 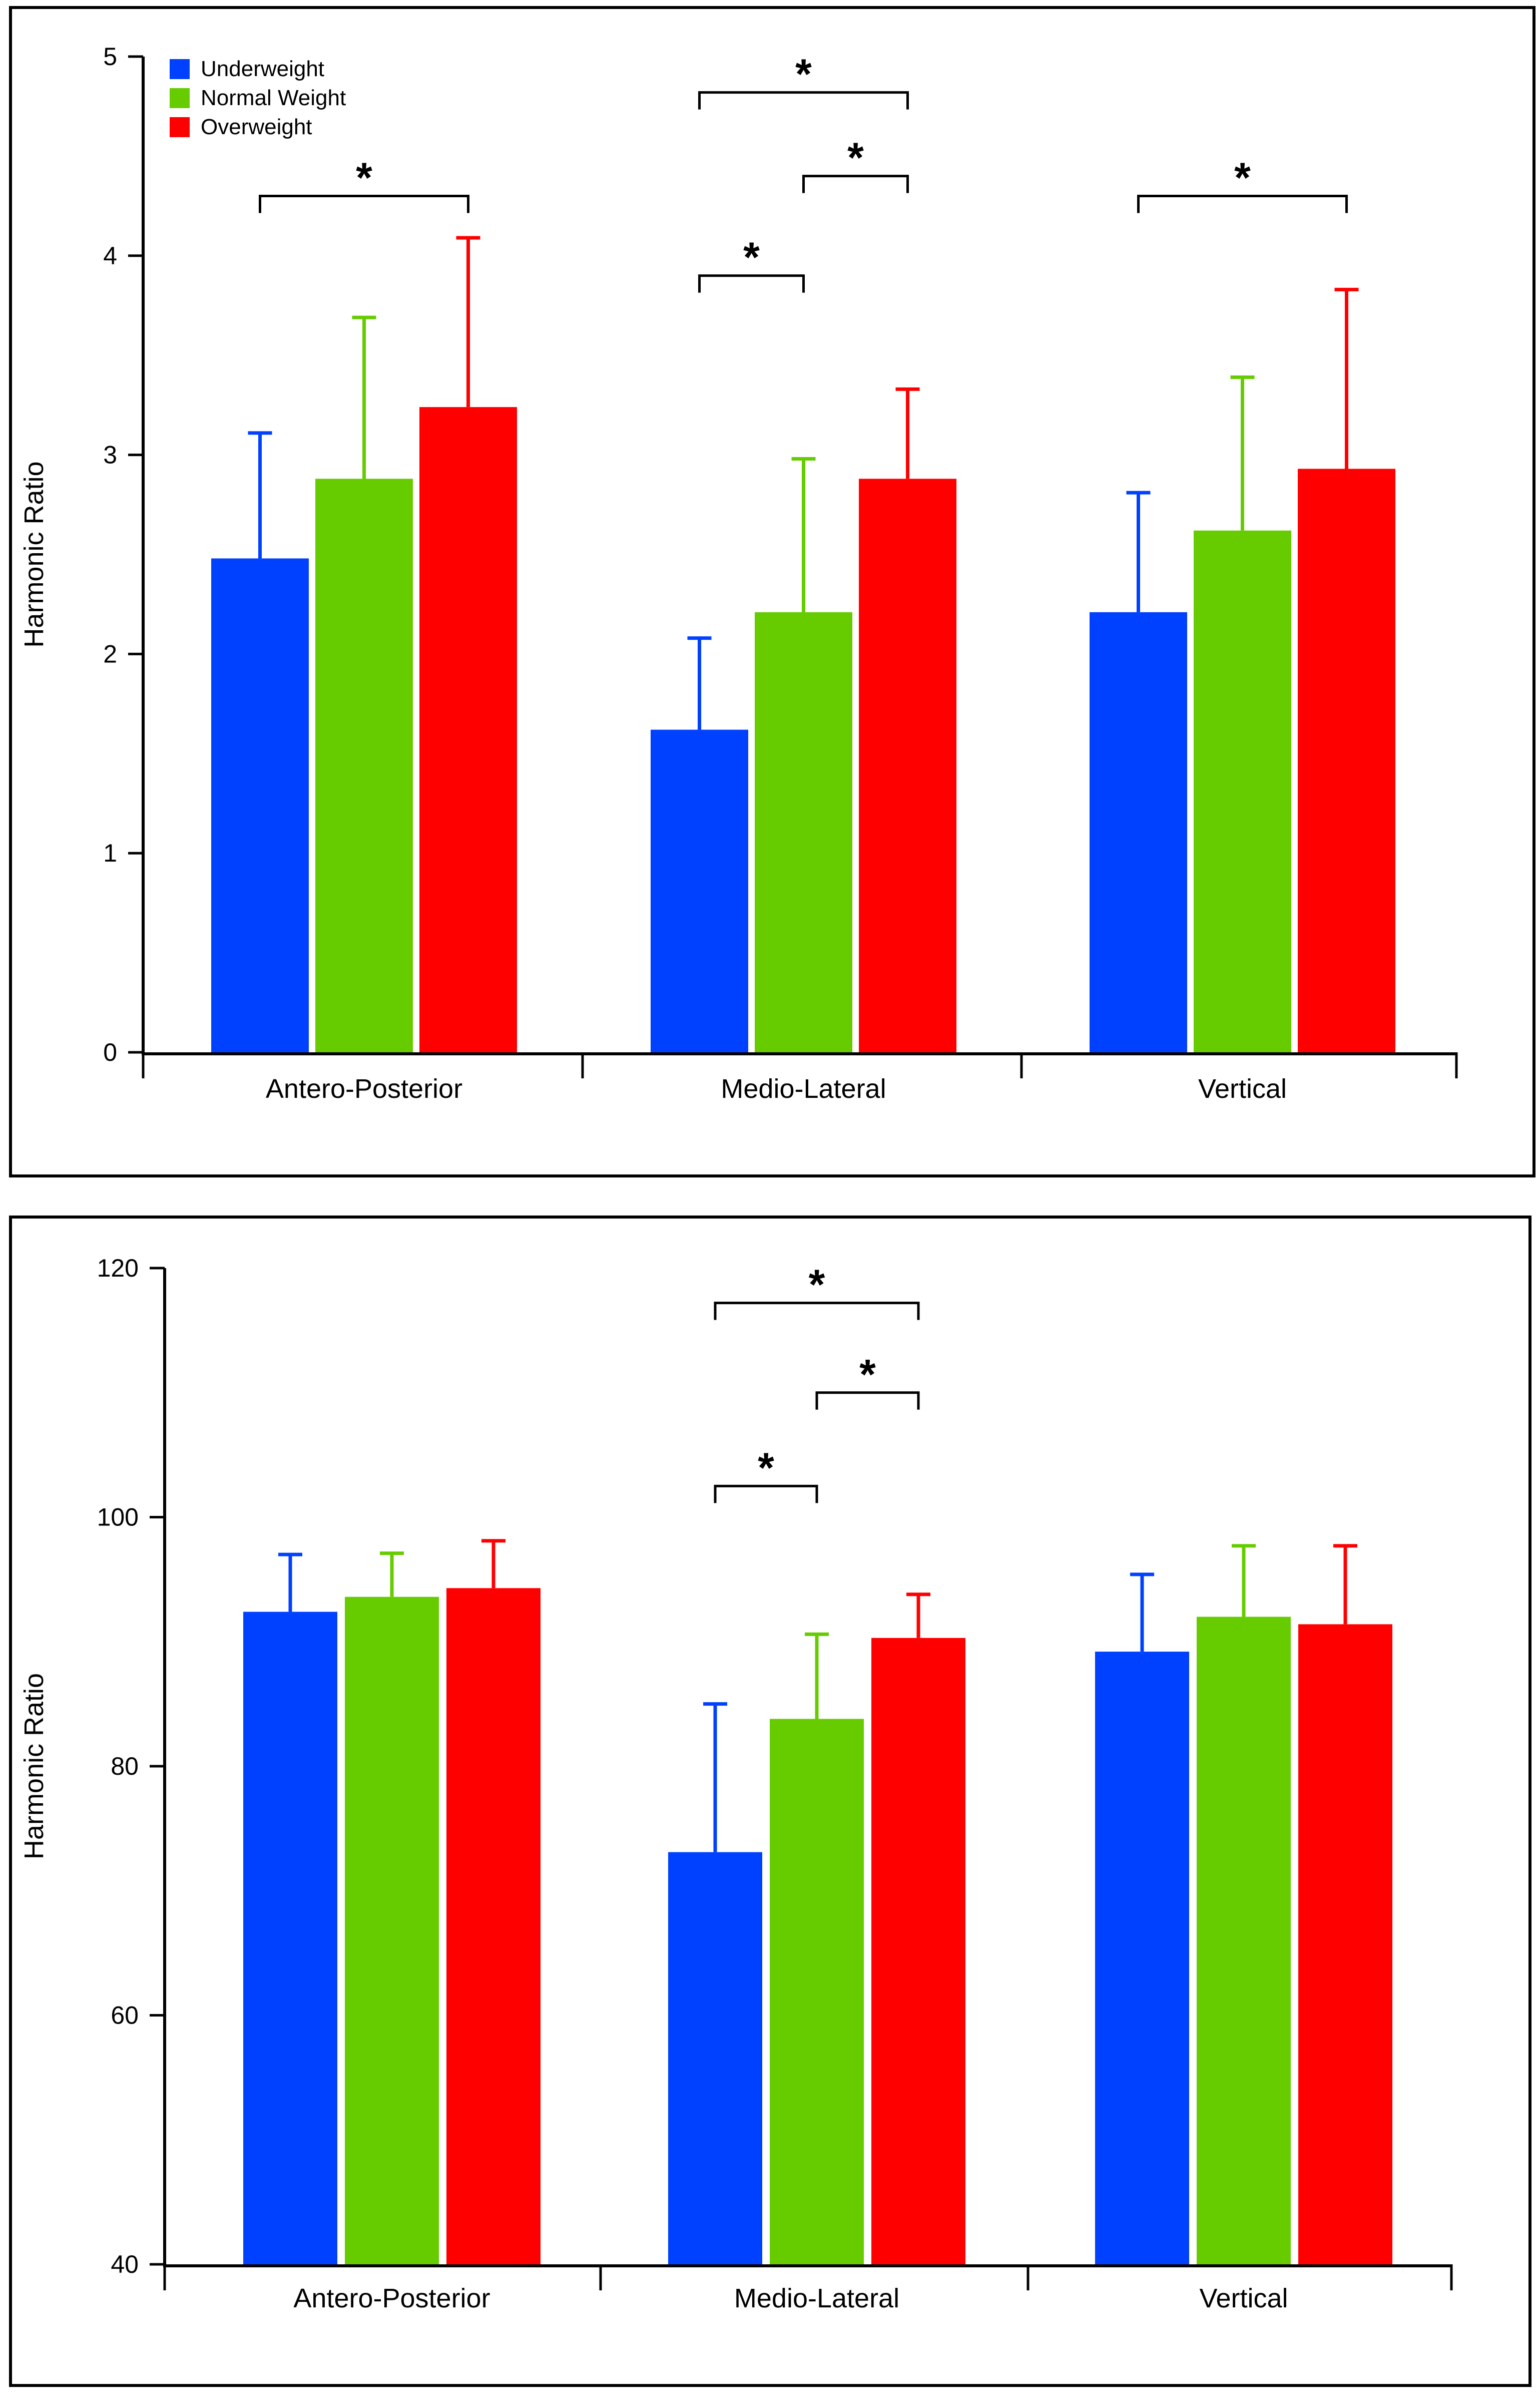 What do you see at coordinates (110, 256) in the screenshot?
I see `y-tick-label: 4` at bounding box center [110, 256].